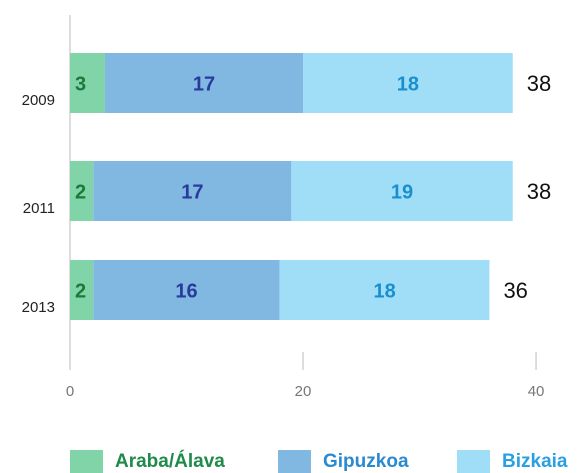 The width and height of the screenshot is (579, 473). Describe the element at coordinates (303, 391) in the screenshot. I see `x-tick-label: 20` at that location.